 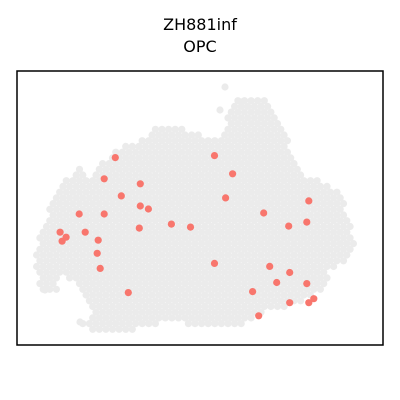 What do you see at coordinates (200, 24) in the screenshot?
I see `chart-title: ZH881inf` at bounding box center [200, 24].